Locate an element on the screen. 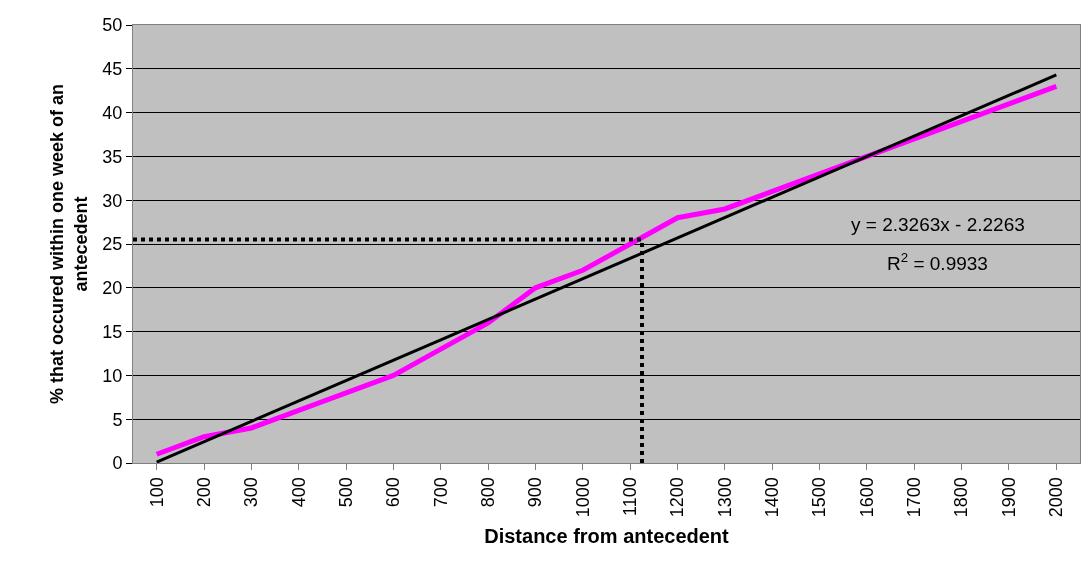  y-tick-label: 15 is located at coordinates (112, 331).